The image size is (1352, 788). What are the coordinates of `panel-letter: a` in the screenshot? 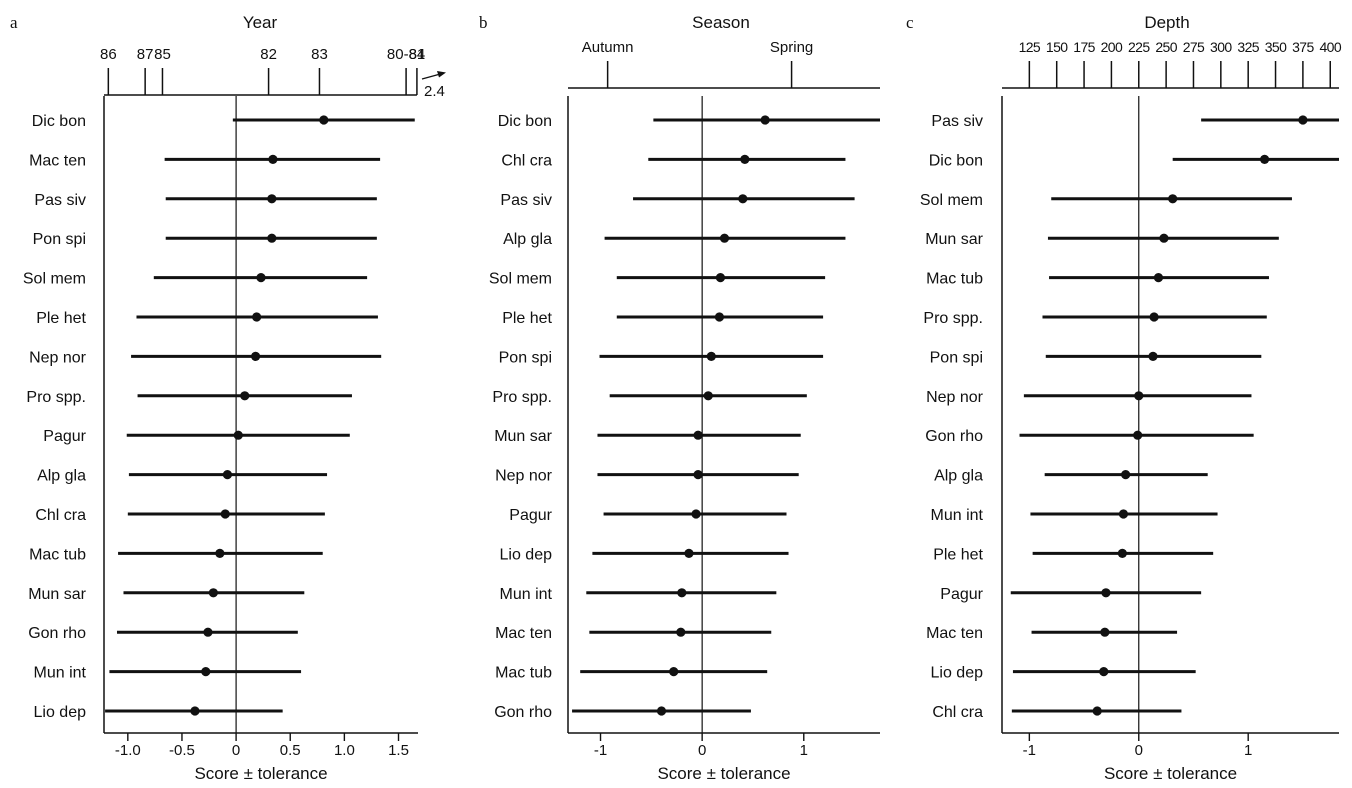 It's located at (14, 22).